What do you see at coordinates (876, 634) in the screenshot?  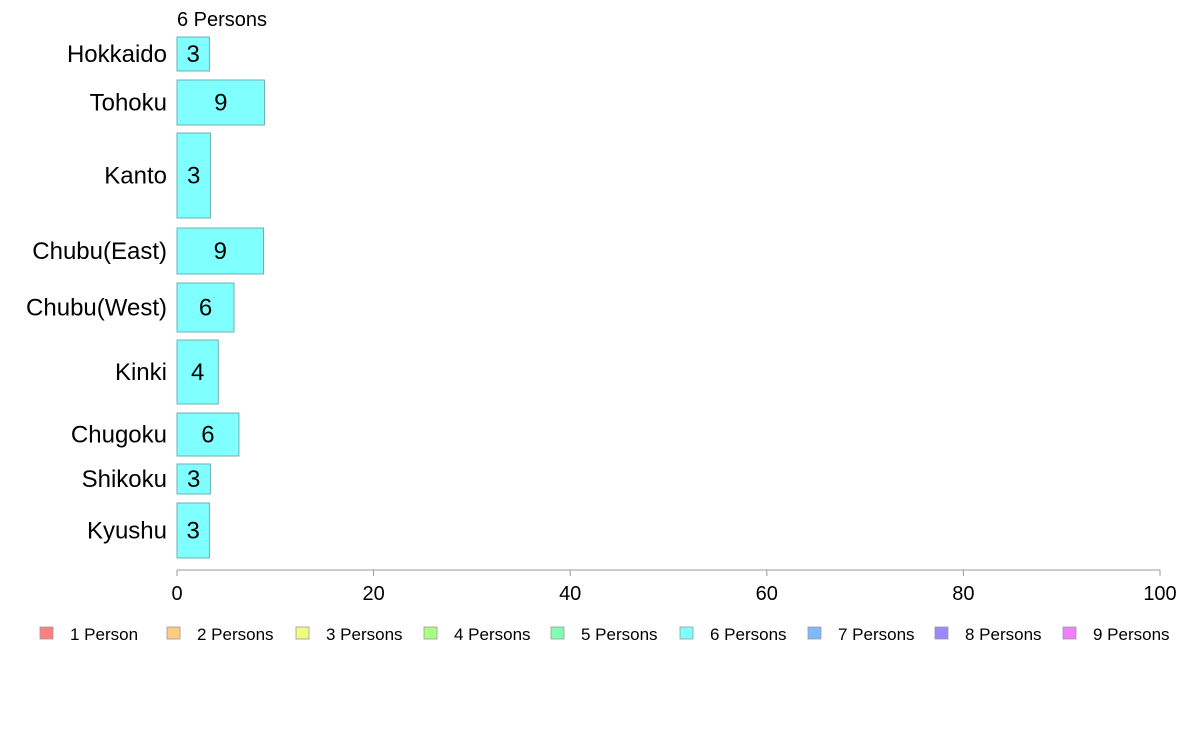 I see `legend-label: 7 Persons` at bounding box center [876, 634].